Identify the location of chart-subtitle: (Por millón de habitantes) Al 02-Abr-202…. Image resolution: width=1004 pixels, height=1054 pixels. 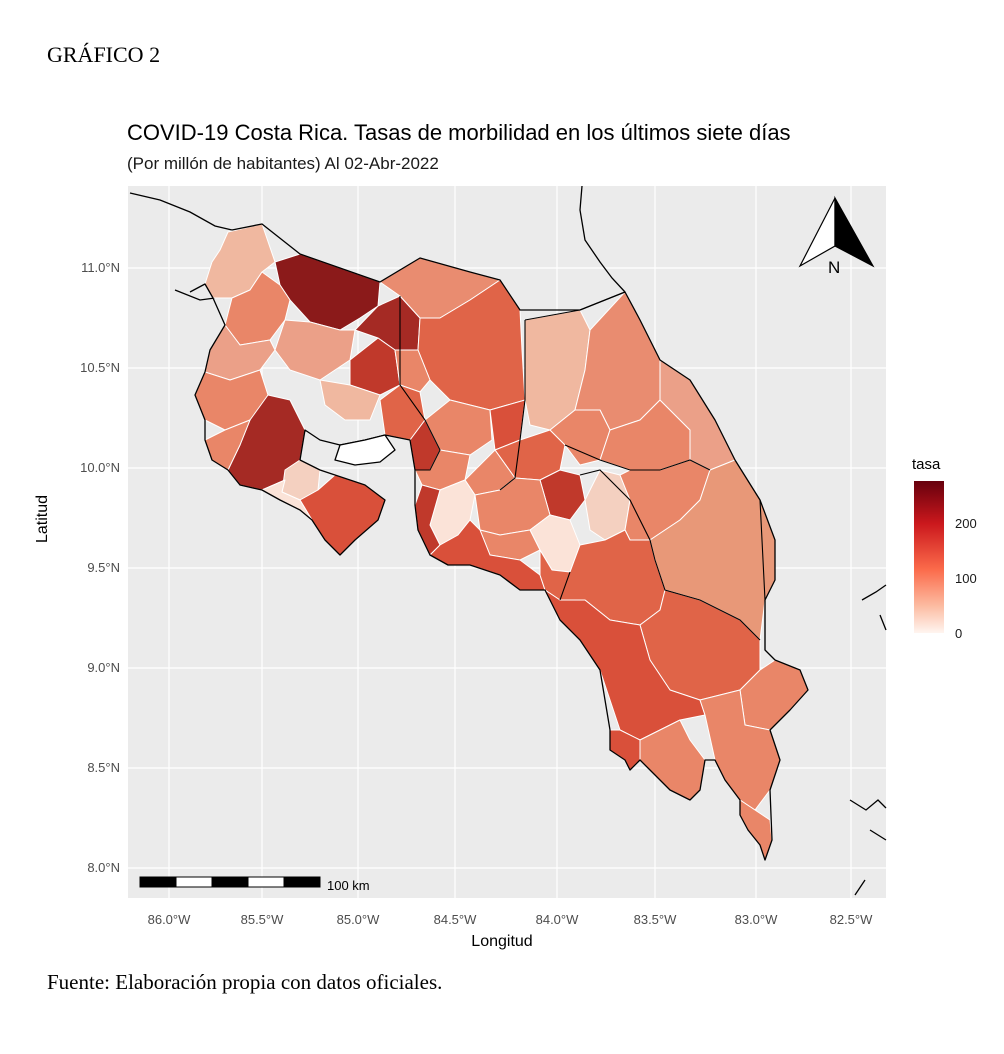
(283, 163).